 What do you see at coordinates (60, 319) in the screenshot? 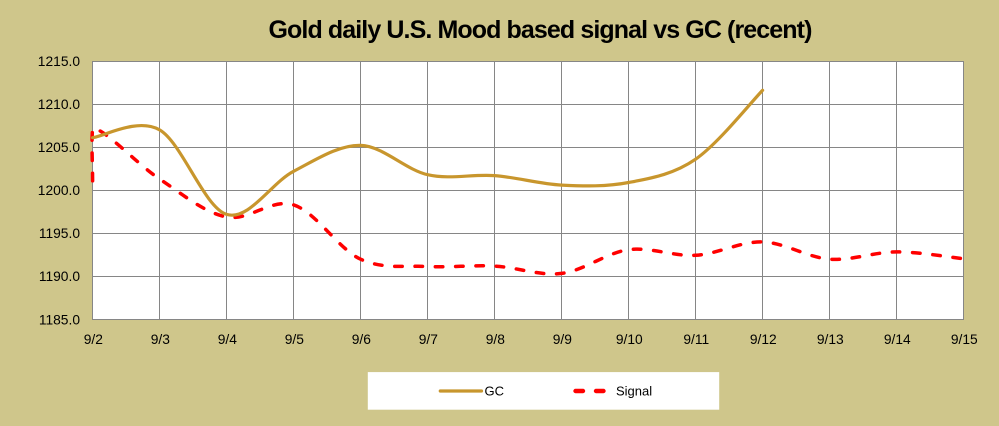
I see `svg-text: 1185.0` at bounding box center [60, 319].